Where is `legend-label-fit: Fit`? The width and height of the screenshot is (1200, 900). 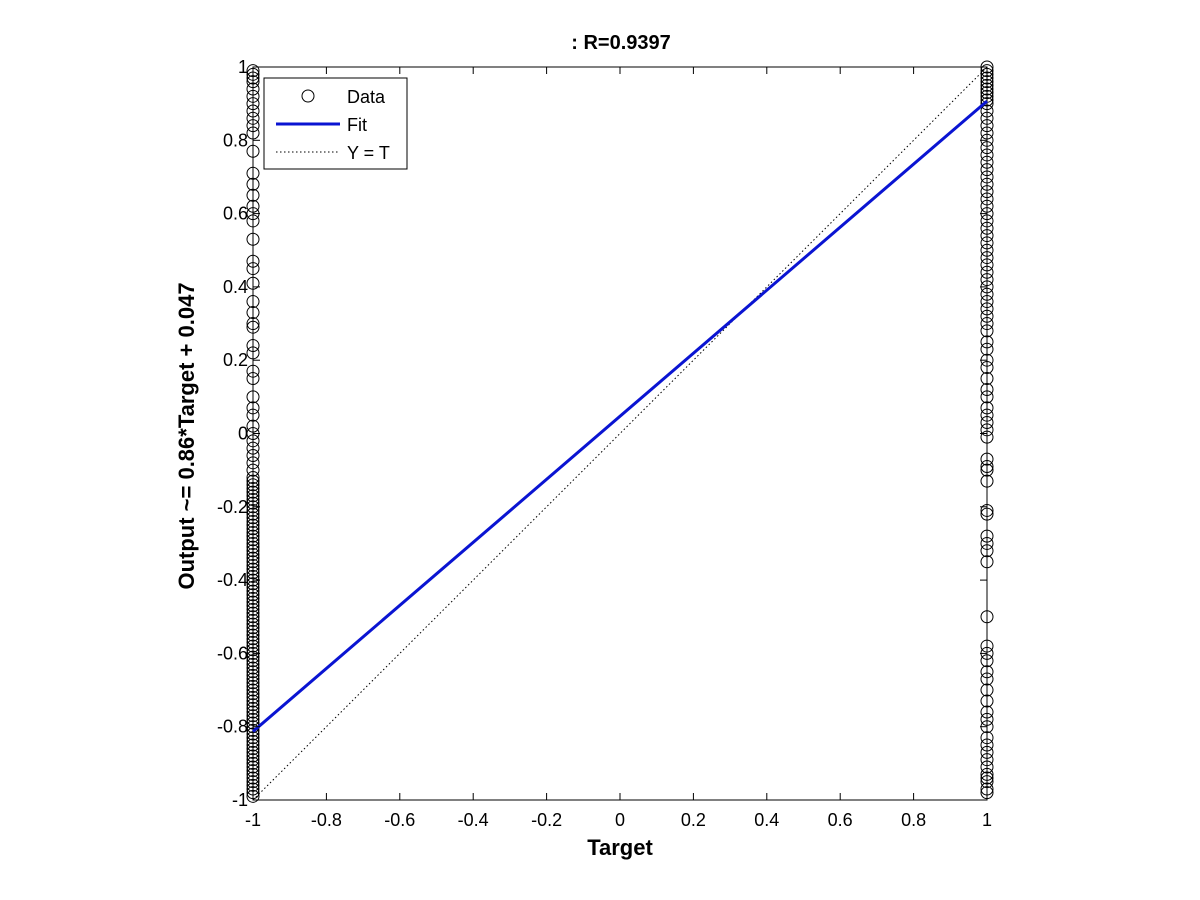
legend-label-fit: Fit is located at coordinates (357, 125).